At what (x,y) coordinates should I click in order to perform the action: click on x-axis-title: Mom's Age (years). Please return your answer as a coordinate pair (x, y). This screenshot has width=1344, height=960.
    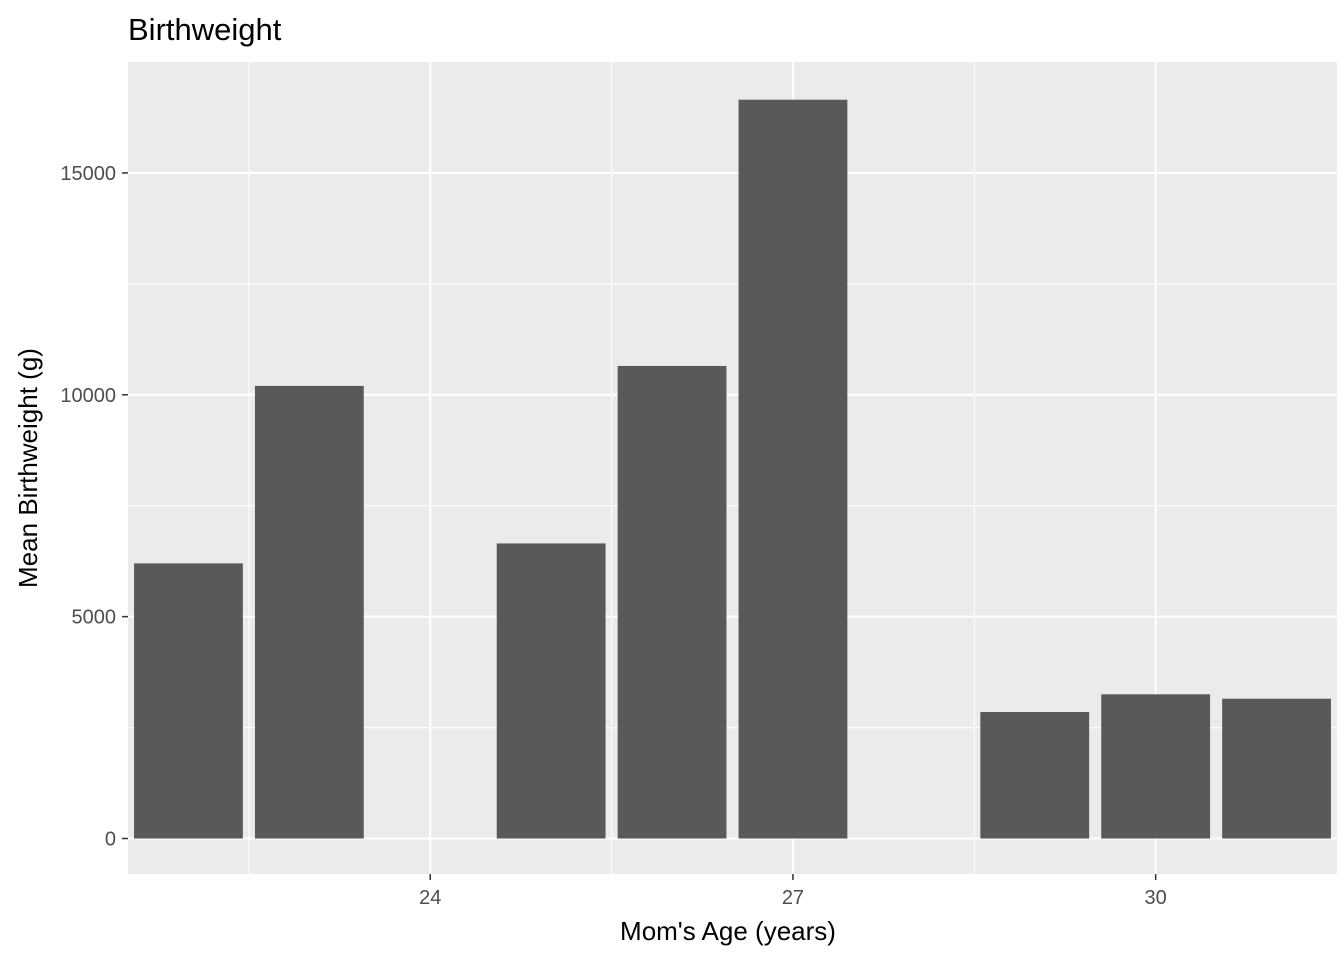
    Looking at the image, I should click on (728, 931).